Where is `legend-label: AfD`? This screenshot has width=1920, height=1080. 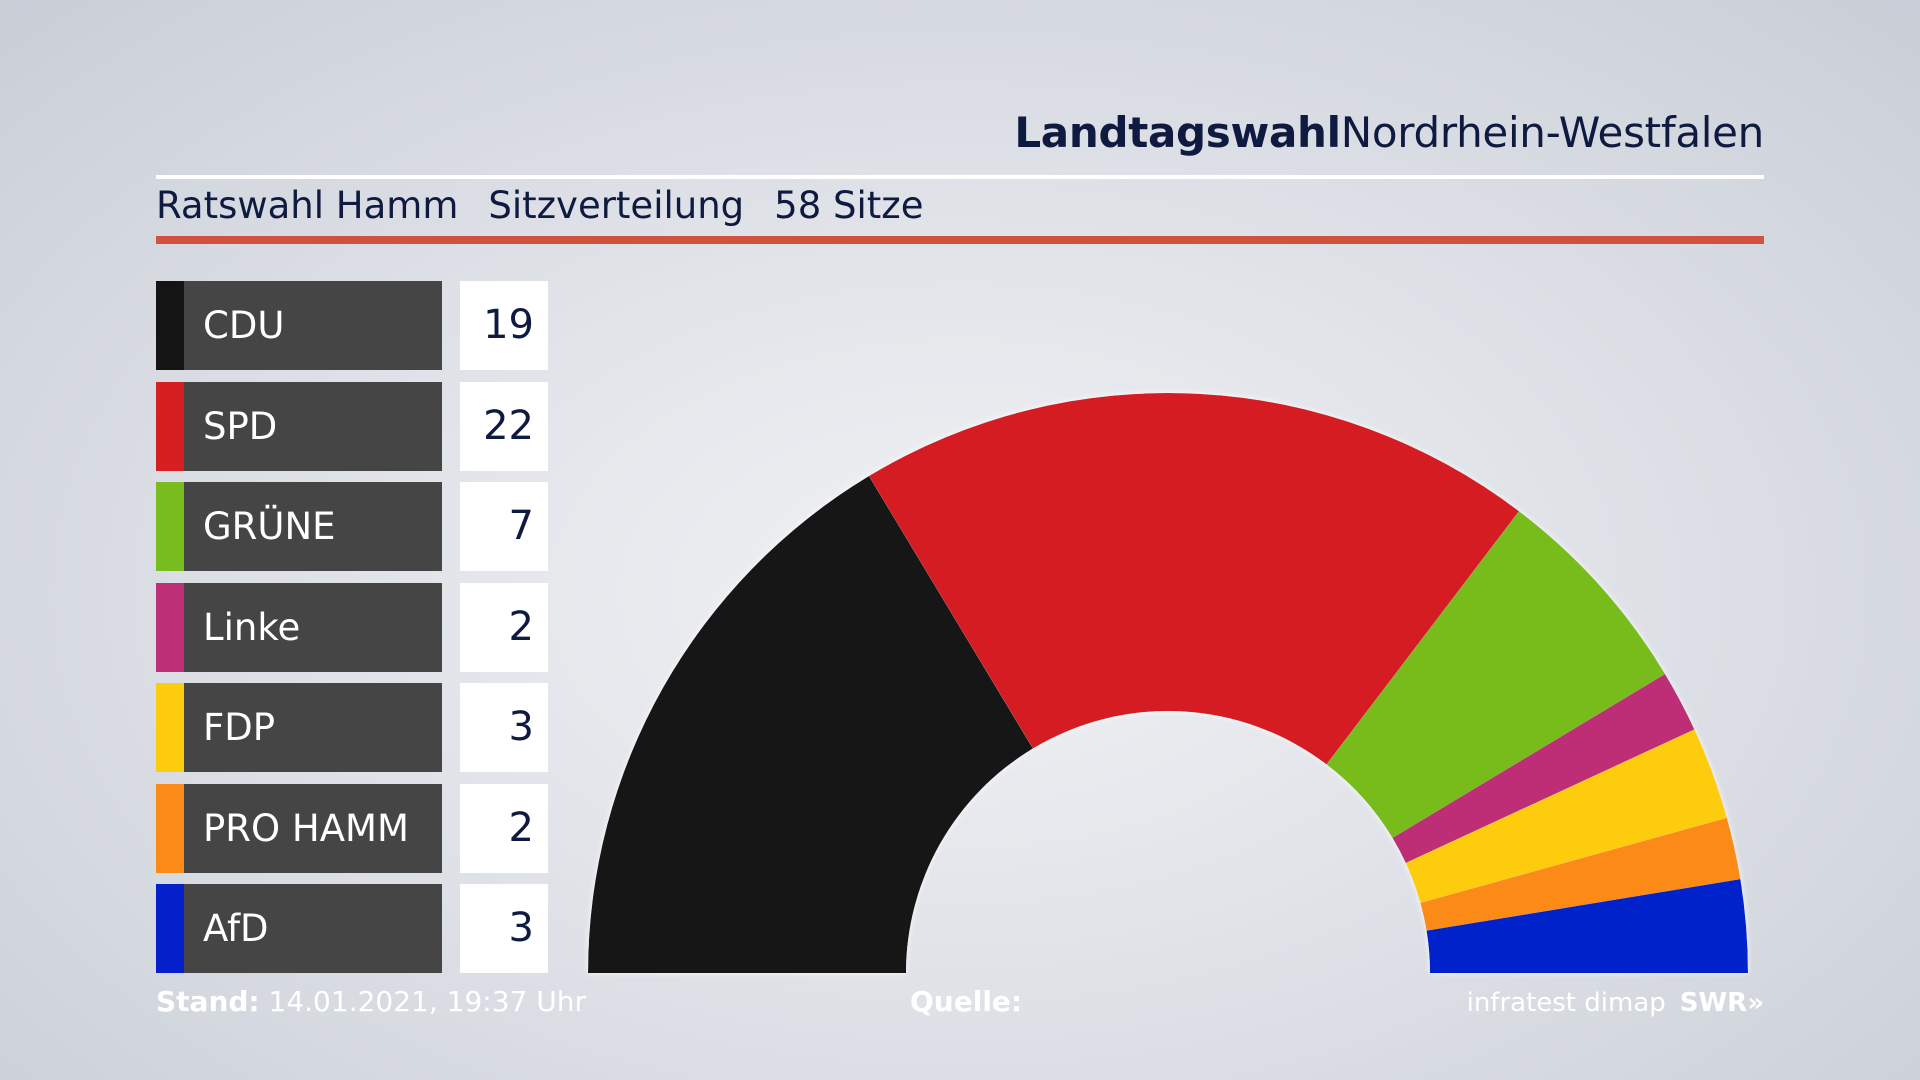 legend-label: AfD is located at coordinates (236, 928).